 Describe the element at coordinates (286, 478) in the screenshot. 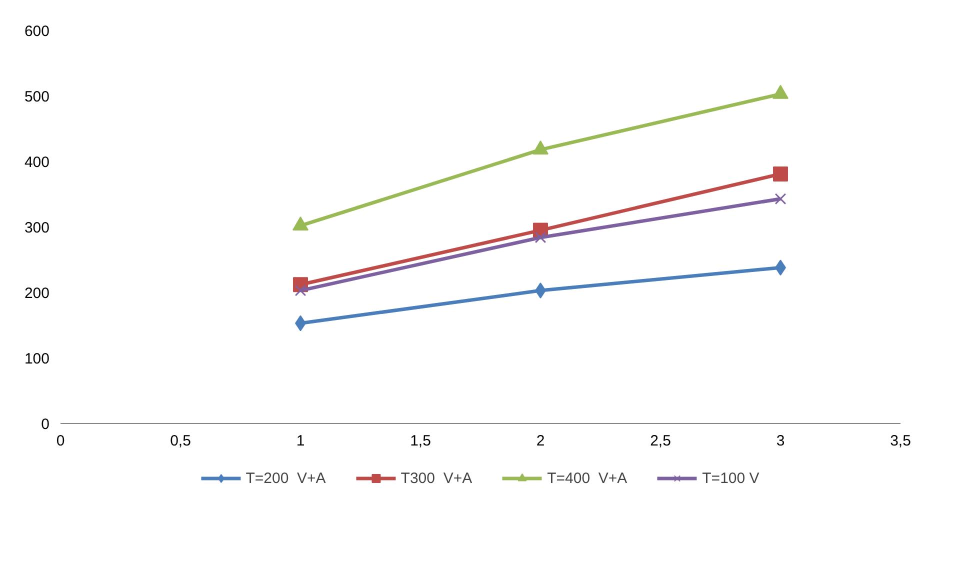

I see `legend-label: T=200 V+A` at that location.